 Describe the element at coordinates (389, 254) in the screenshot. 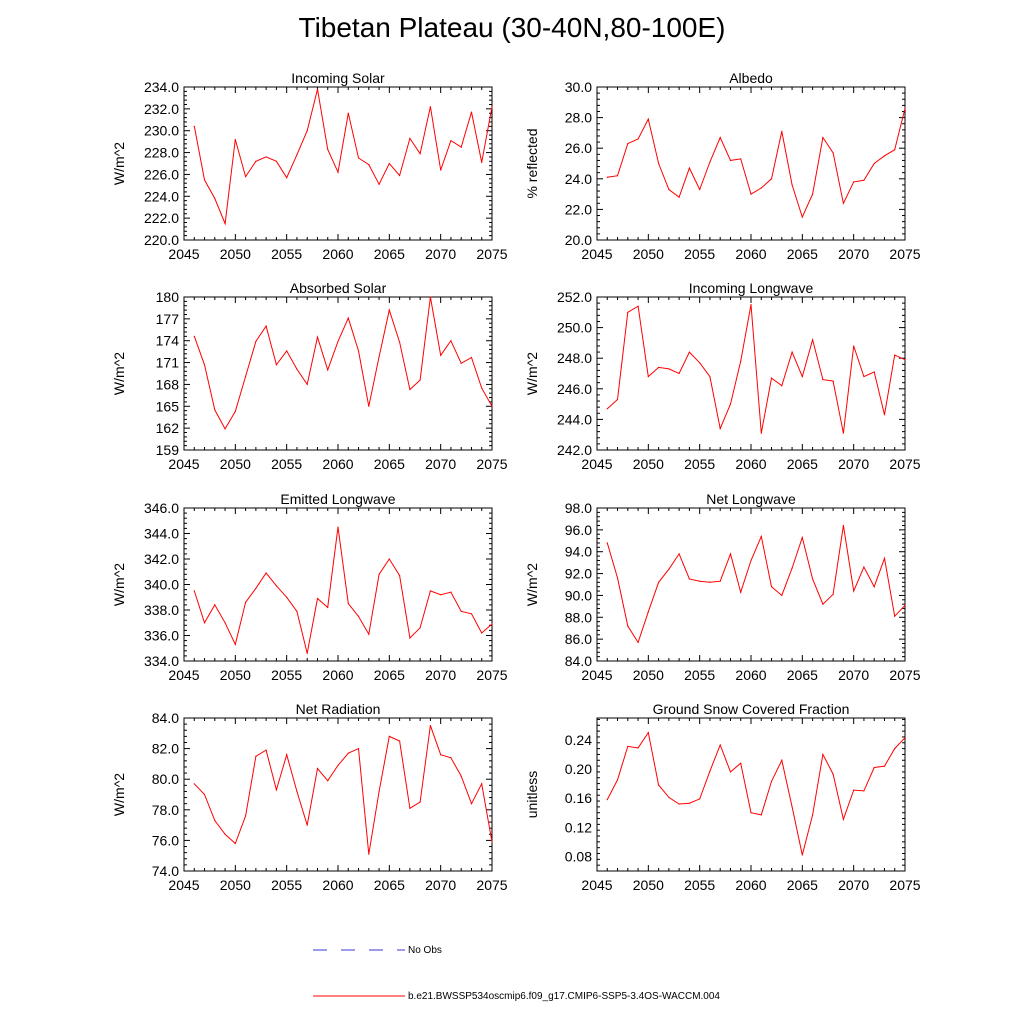

I see `x-tick-label: 2065` at that location.